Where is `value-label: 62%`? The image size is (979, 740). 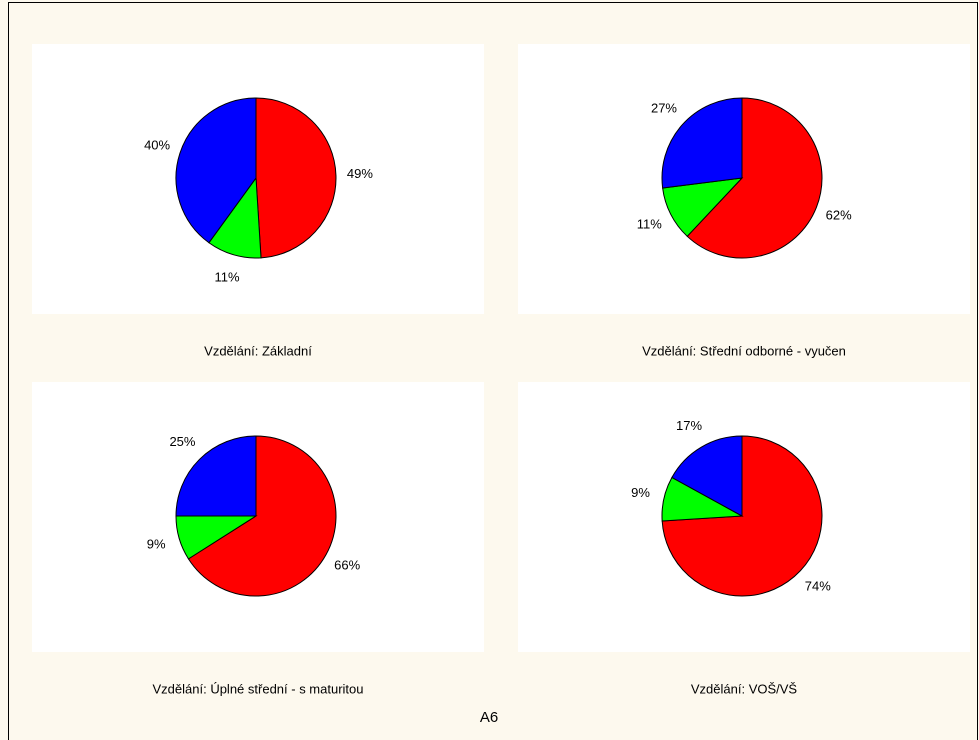
value-label: 62% is located at coordinates (839, 215).